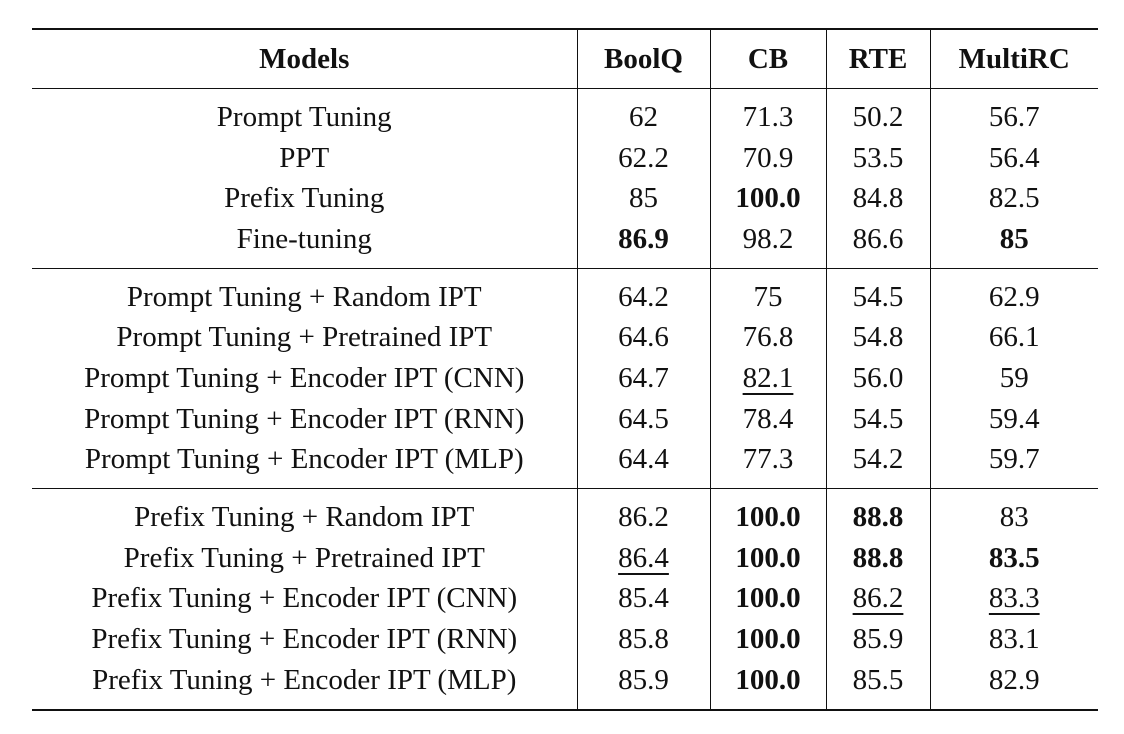 The image size is (1124, 734). I want to click on multirc-cell: 83, so click(1013, 513).